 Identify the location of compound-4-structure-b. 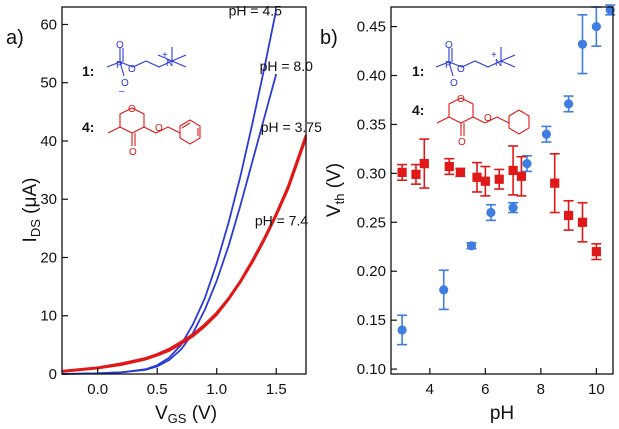
(483, 116).